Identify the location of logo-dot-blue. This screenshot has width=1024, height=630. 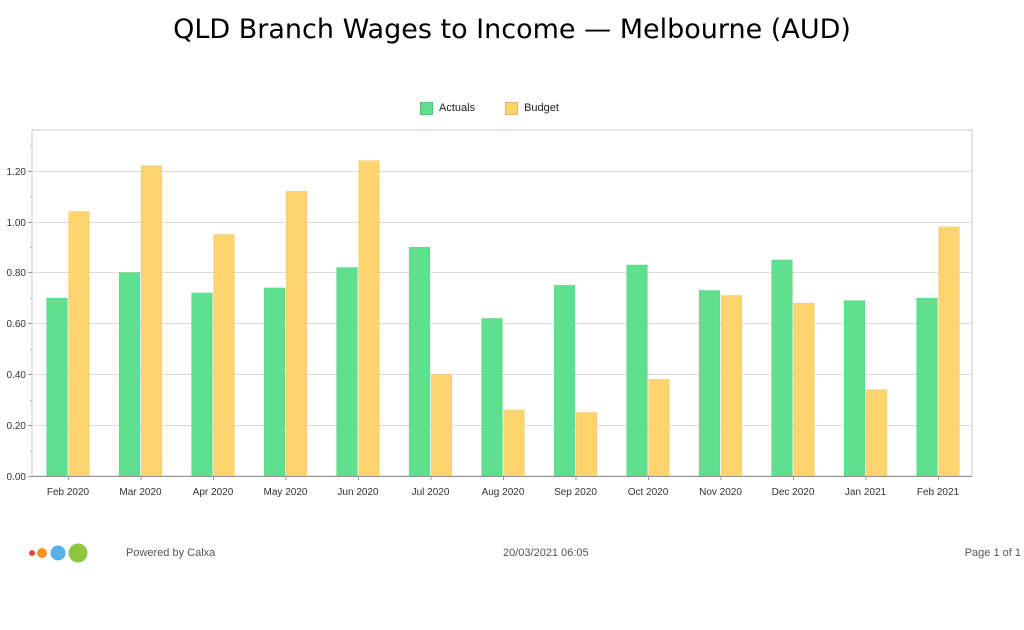
(58, 553).